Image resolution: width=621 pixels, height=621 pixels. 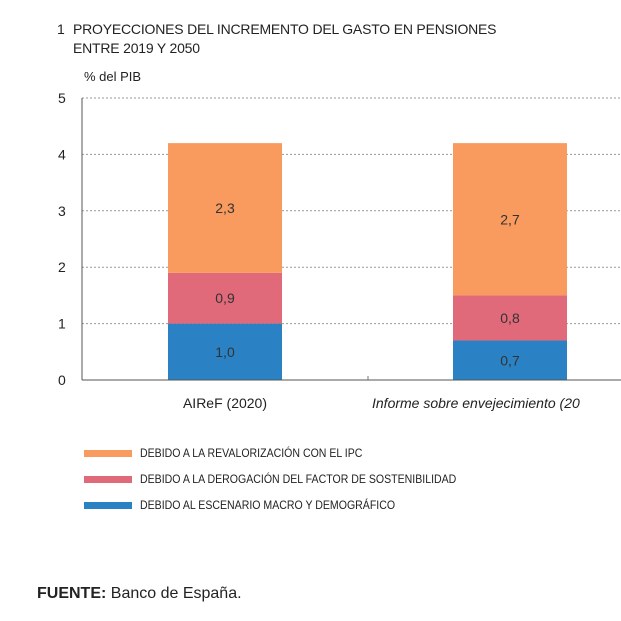 What do you see at coordinates (62, 380) in the screenshot?
I see `y-tick-label: 0` at bounding box center [62, 380].